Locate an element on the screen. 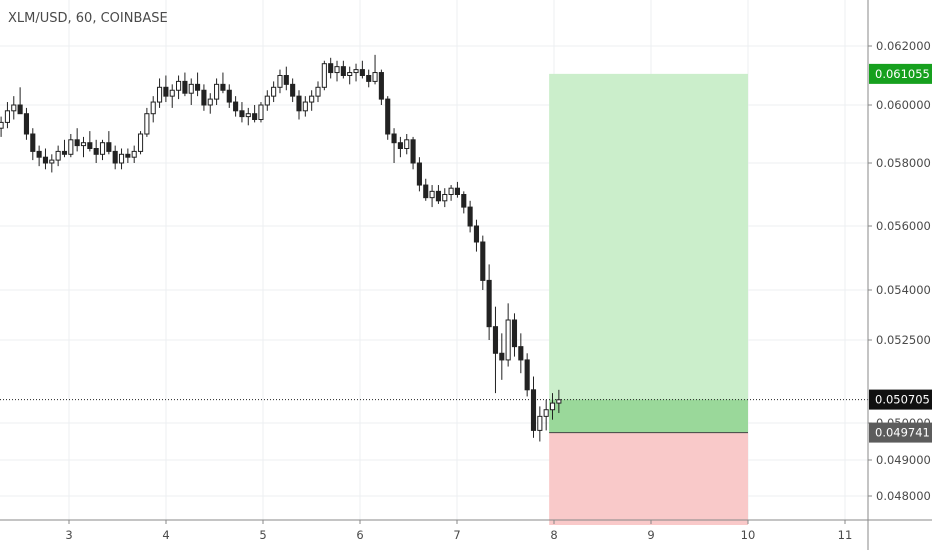  y-tick-label: 0.058000 is located at coordinates (903, 163).